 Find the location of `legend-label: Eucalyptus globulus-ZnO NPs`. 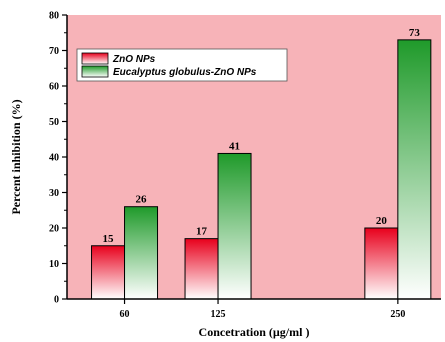

legend-label: Eucalyptus globulus-ZnO NPs is located at coordinates (185, 72).